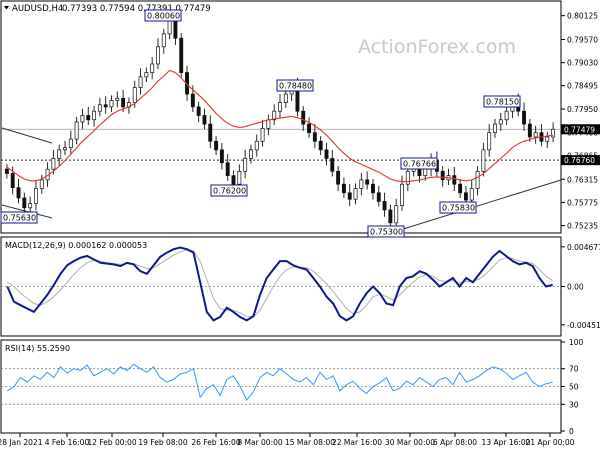 The image size is (600, 454). I want to click on price-axis-label: 0.79570, so click(582, 39).